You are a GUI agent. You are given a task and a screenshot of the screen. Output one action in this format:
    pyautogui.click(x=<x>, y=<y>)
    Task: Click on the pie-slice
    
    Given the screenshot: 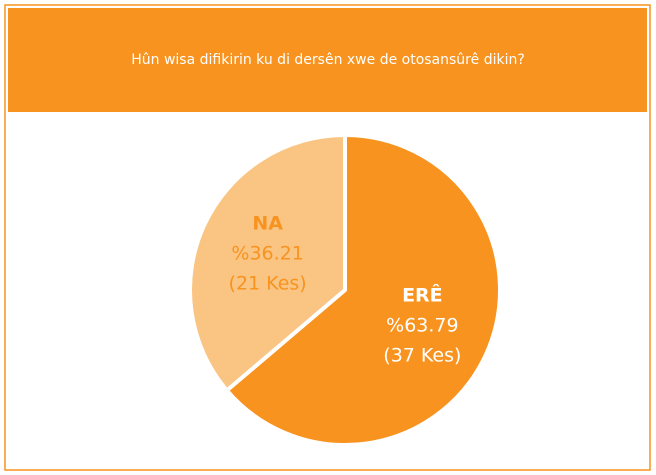 What is the action you would take?
    pyautogui.click(x=267, y=263)
    